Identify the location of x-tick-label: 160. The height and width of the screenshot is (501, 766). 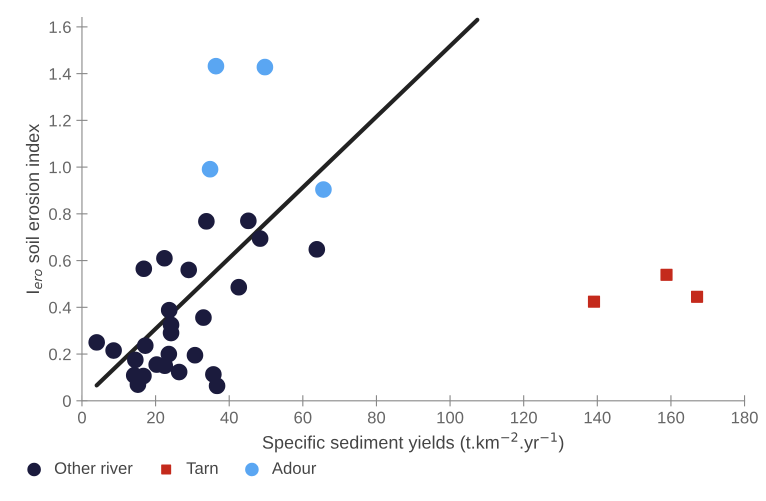
(671, 418).